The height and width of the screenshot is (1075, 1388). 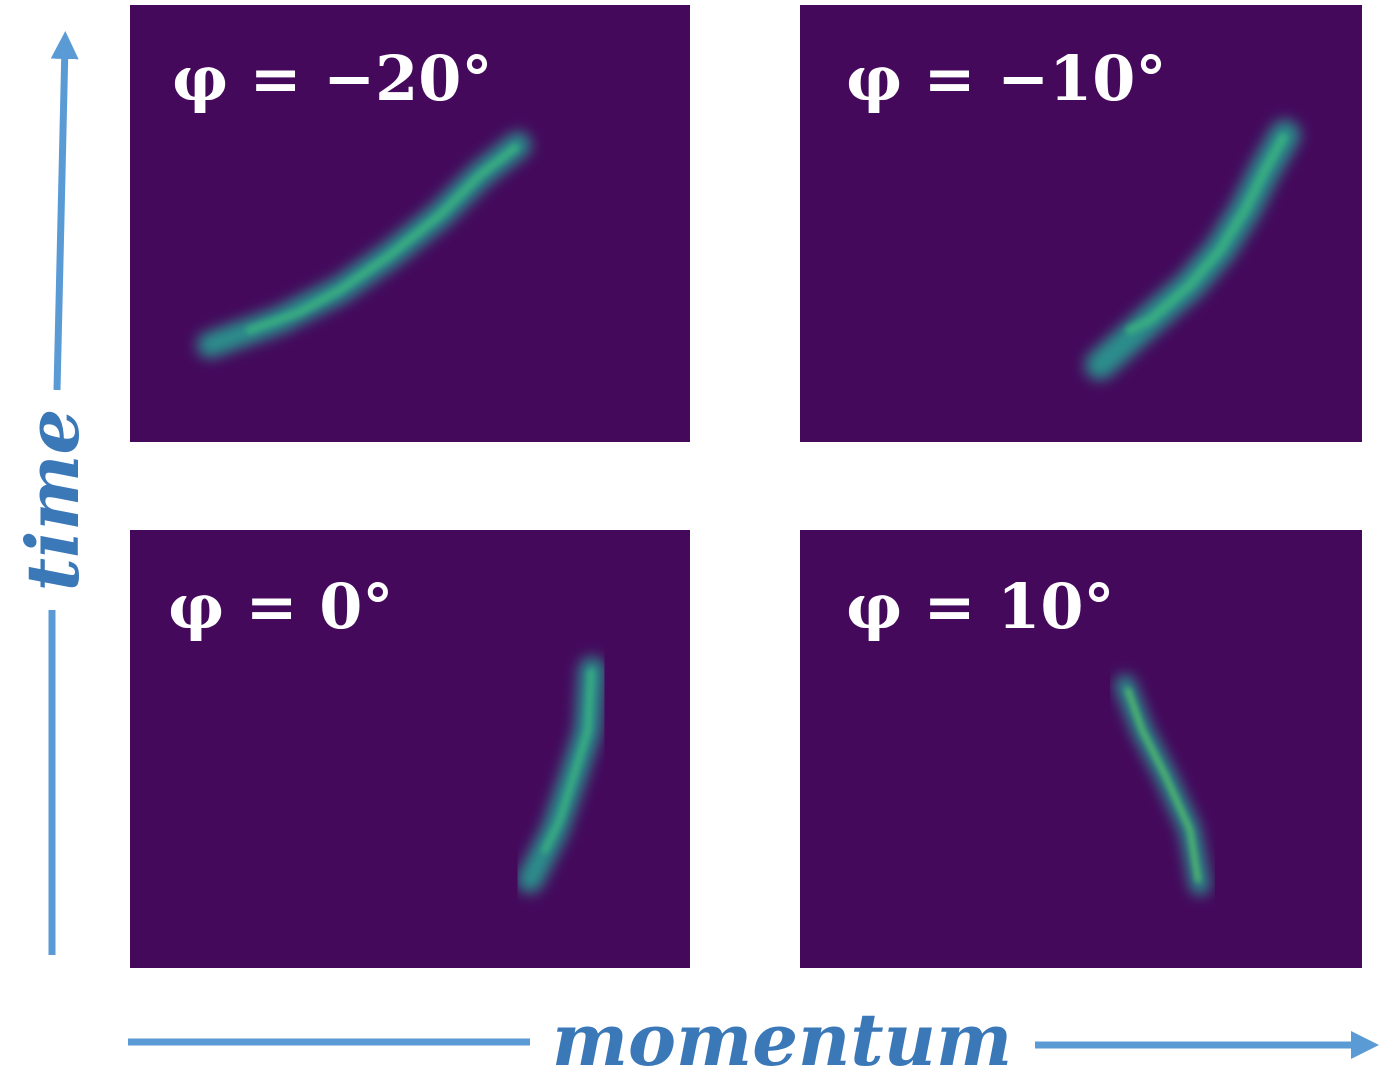 I want to click on panel-label: φ = −10°, so click(x=1006, y=78).